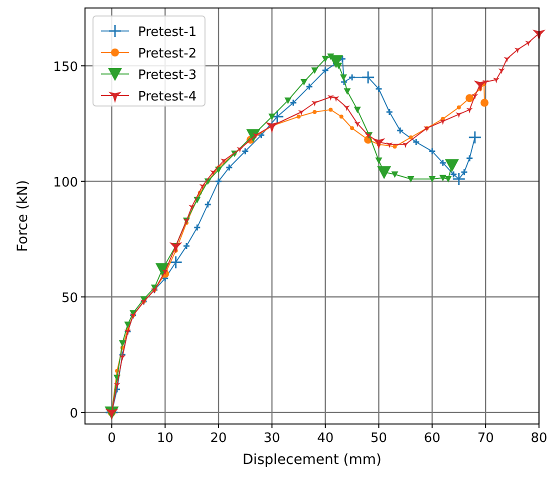 The height and width of the screenshot is (479, 552). What do you see at coordinates (165, 438) in the screenshot?
I see `x-tick-label: 10` at bounding box center [165, 438].